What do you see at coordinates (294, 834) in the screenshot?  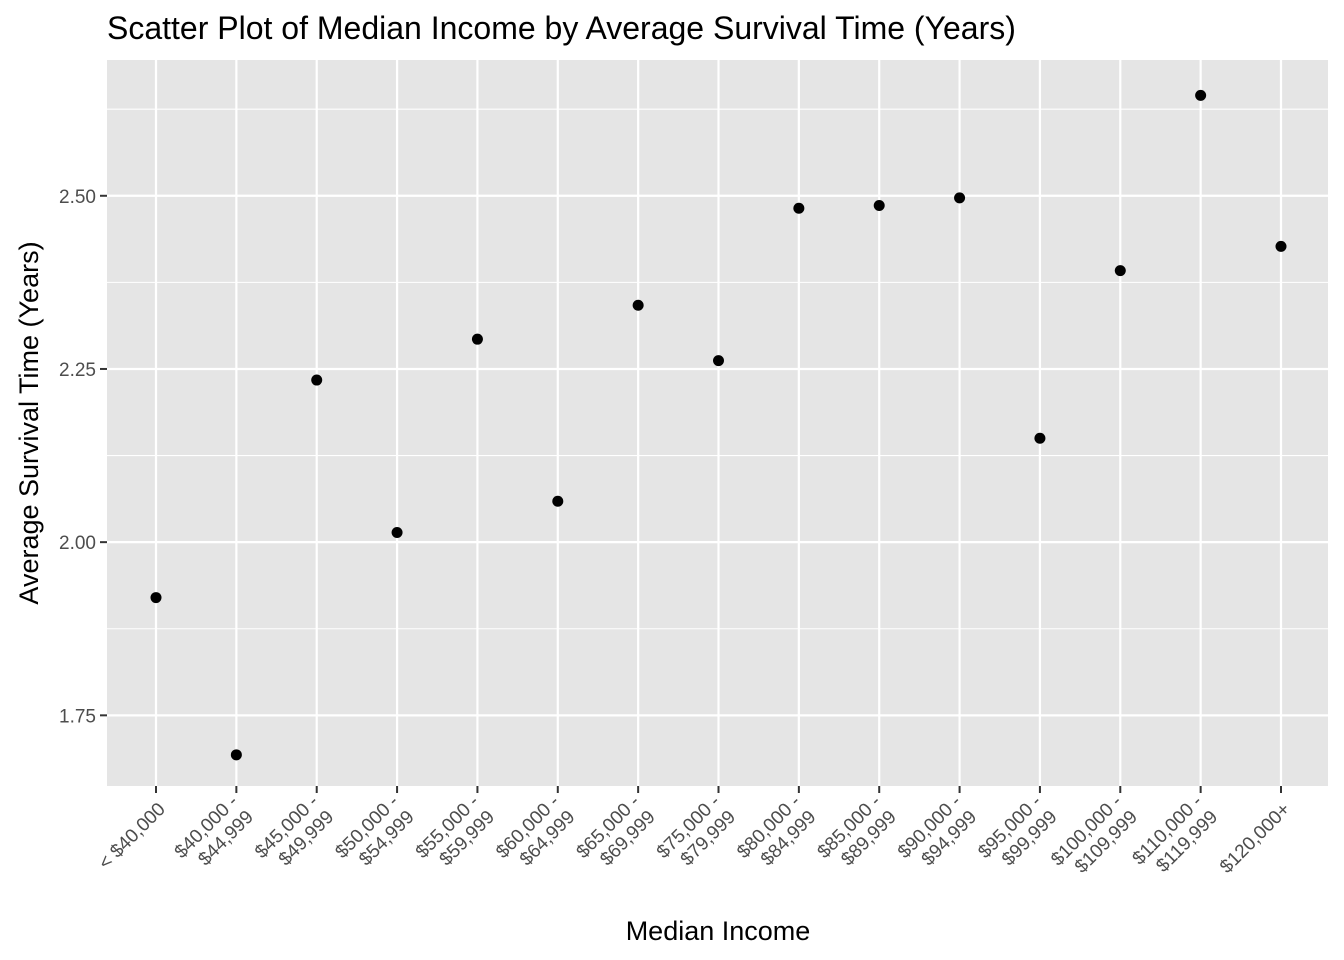 I see `x-tick-label: $45,000 -$49,999` at bounding box center [294, 834].